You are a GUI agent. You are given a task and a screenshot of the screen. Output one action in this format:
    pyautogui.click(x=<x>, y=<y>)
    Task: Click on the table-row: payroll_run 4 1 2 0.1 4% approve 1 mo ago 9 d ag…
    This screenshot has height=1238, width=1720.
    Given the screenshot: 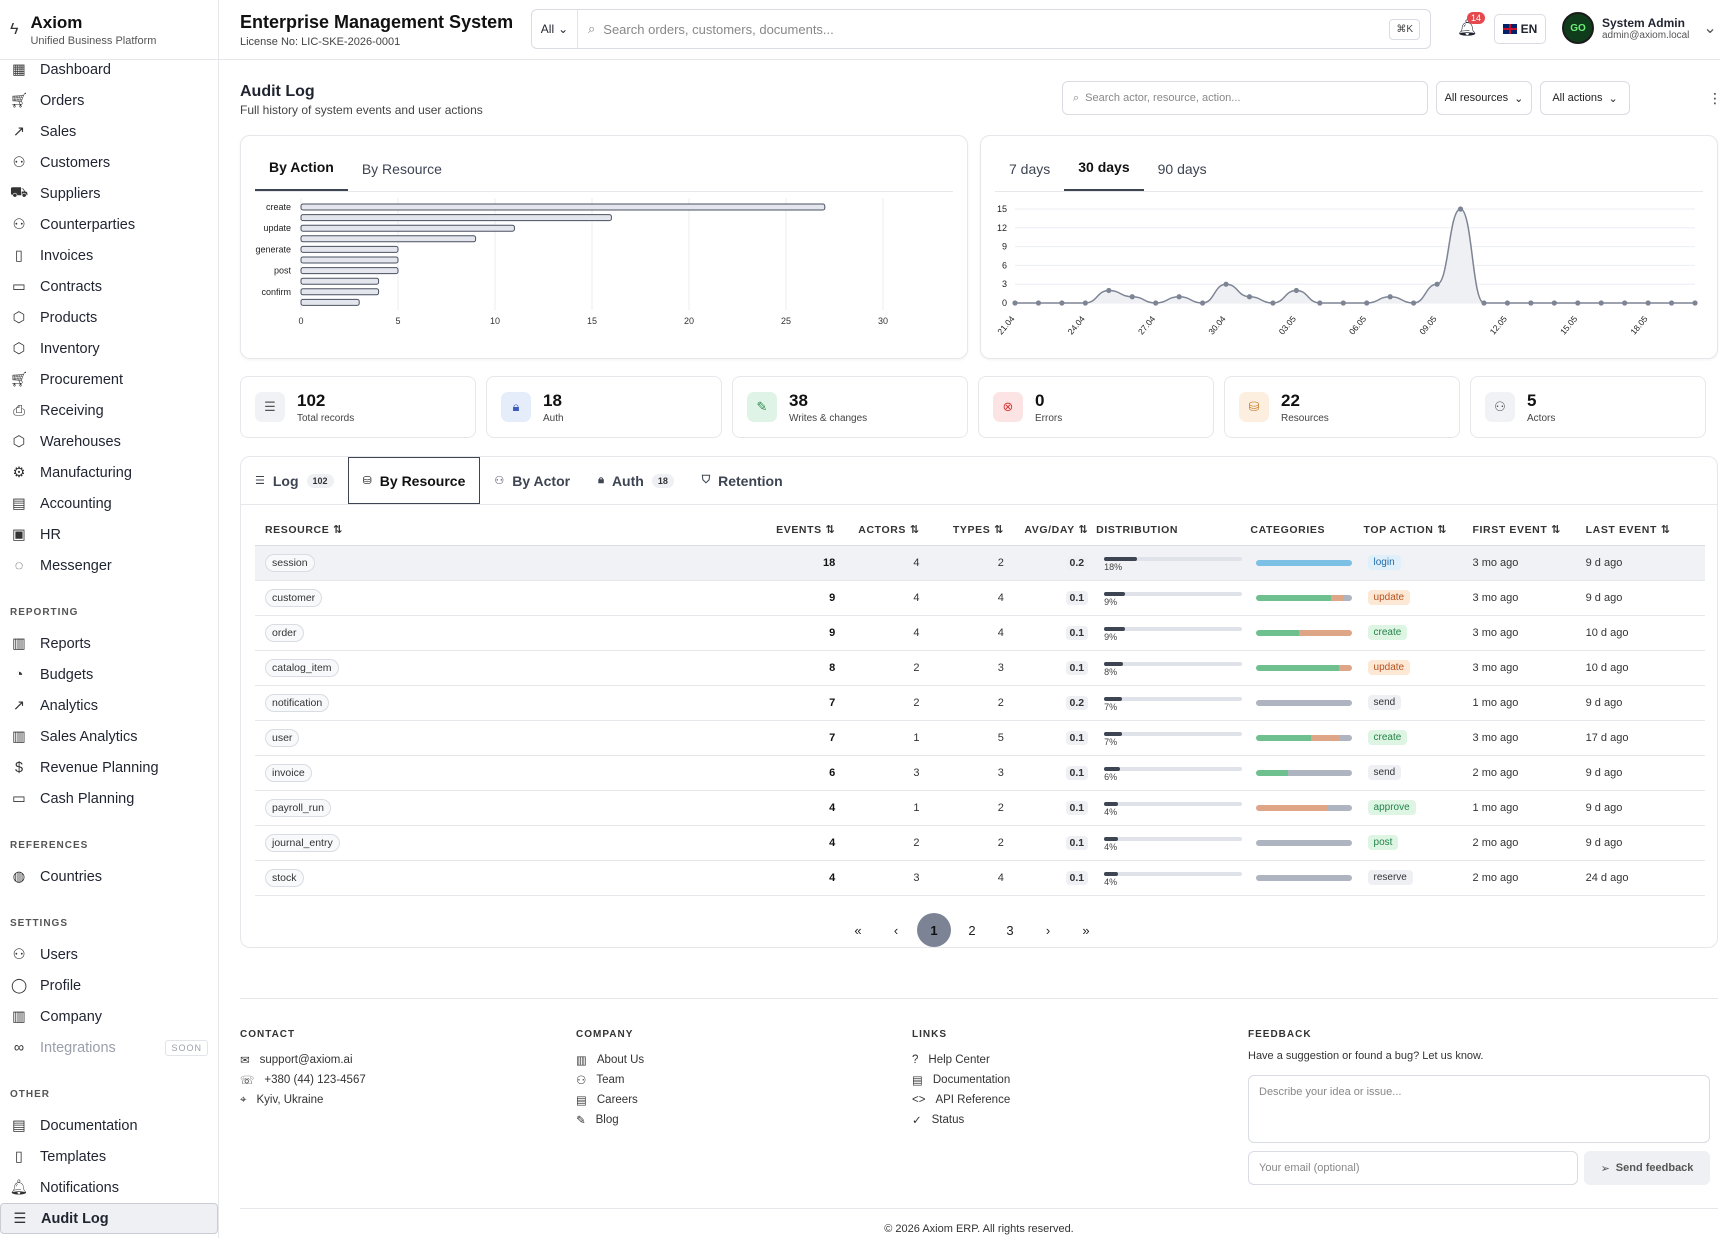 What is the action you would take?
    pyautogui.click(x=980, y=808)
    